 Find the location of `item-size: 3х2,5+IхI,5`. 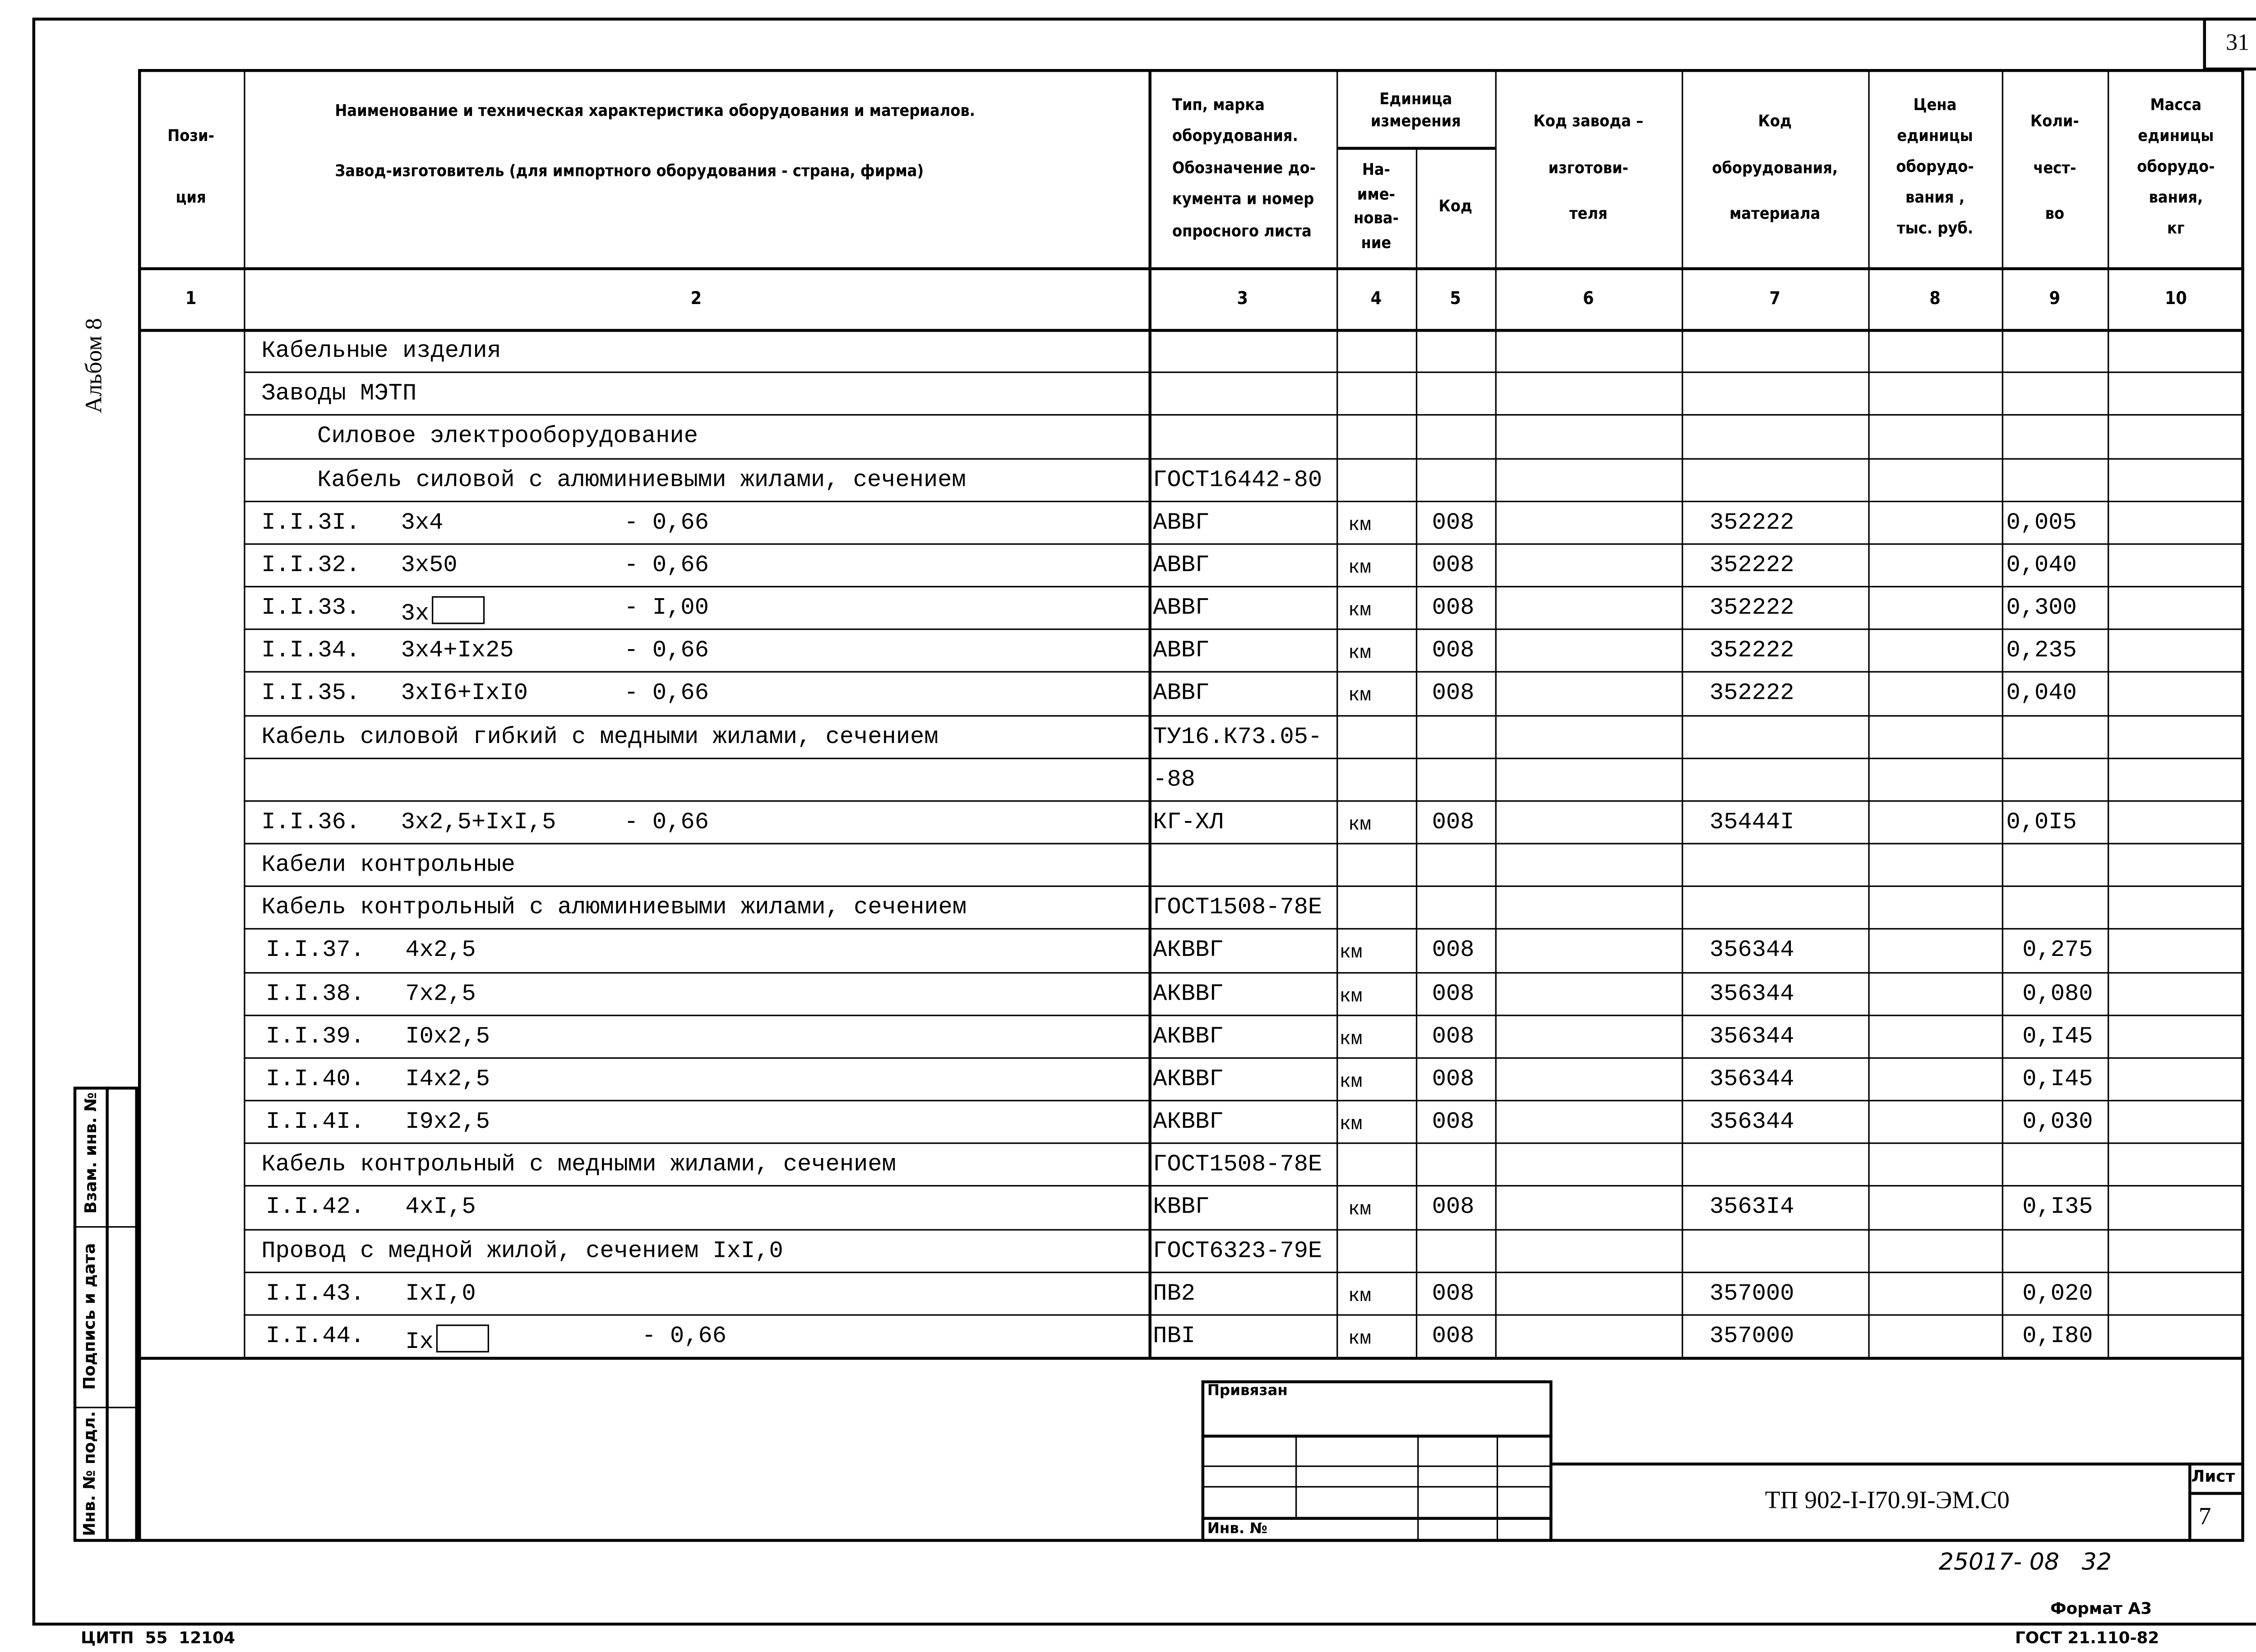

item-size: 3х2,5+IхI,5 is located at coordinates (478, 822).